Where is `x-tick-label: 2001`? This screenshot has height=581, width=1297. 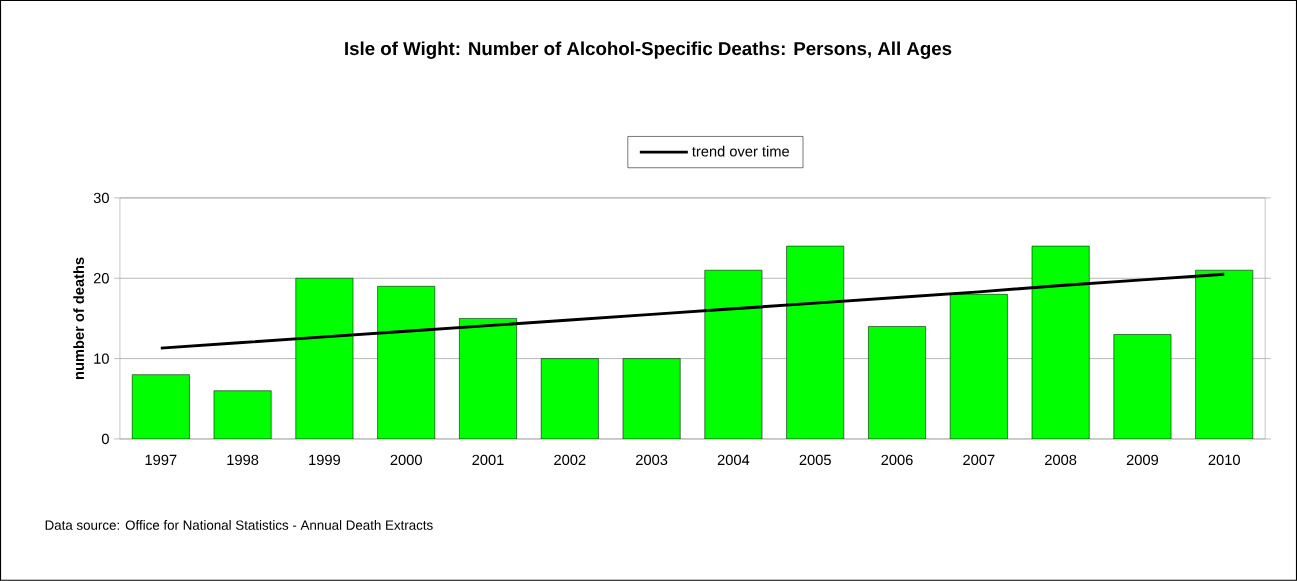 x-tick-label: 2001 is located at coordinates (488, 460).